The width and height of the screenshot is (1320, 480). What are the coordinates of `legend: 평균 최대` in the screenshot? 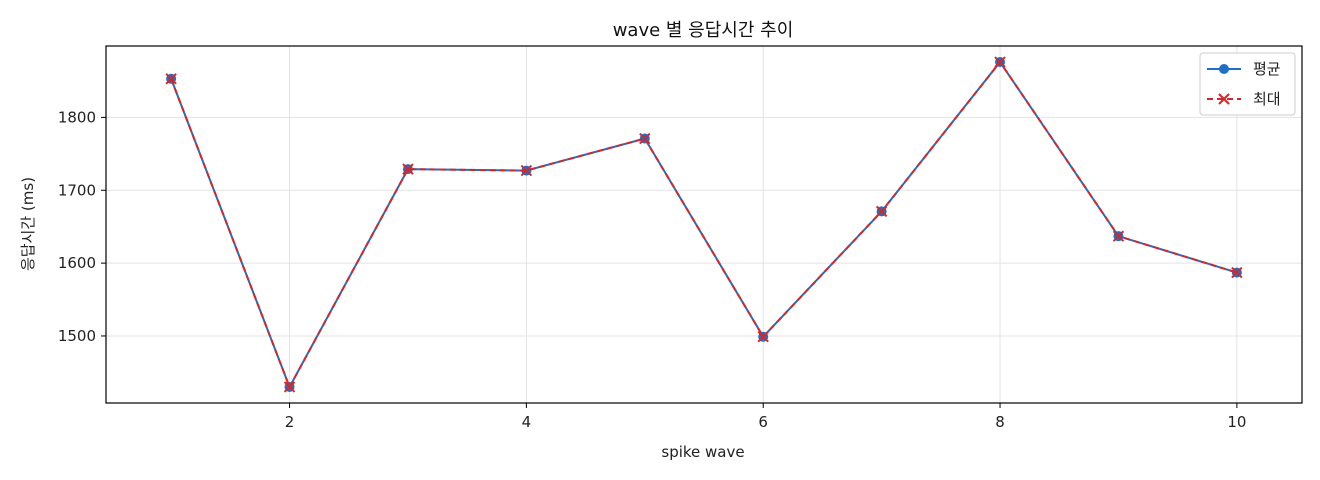 It's located at (1247, 84).